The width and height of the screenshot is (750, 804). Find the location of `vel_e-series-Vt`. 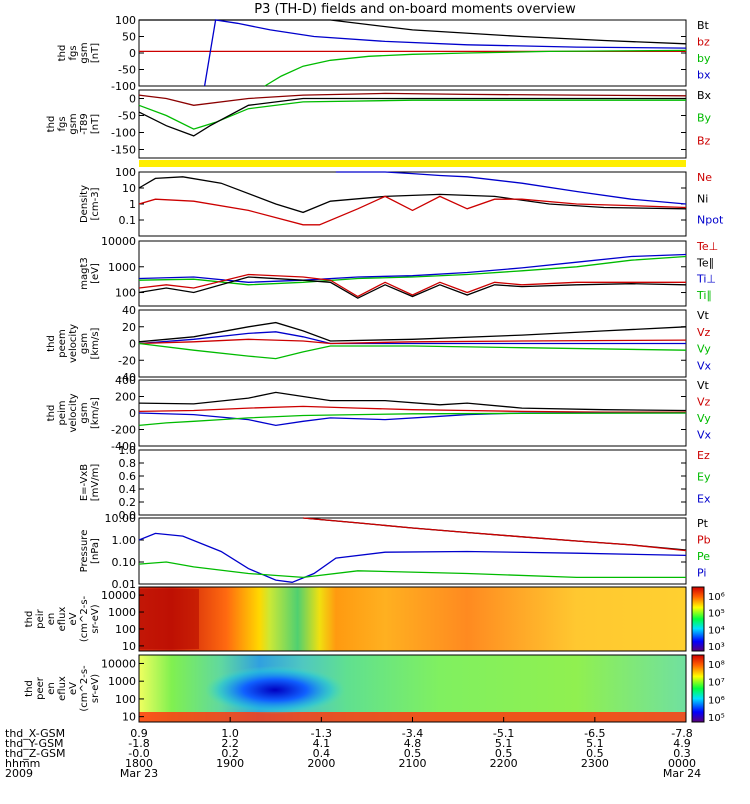

vel_e-series-Vt is located at coordinates (412, 332).